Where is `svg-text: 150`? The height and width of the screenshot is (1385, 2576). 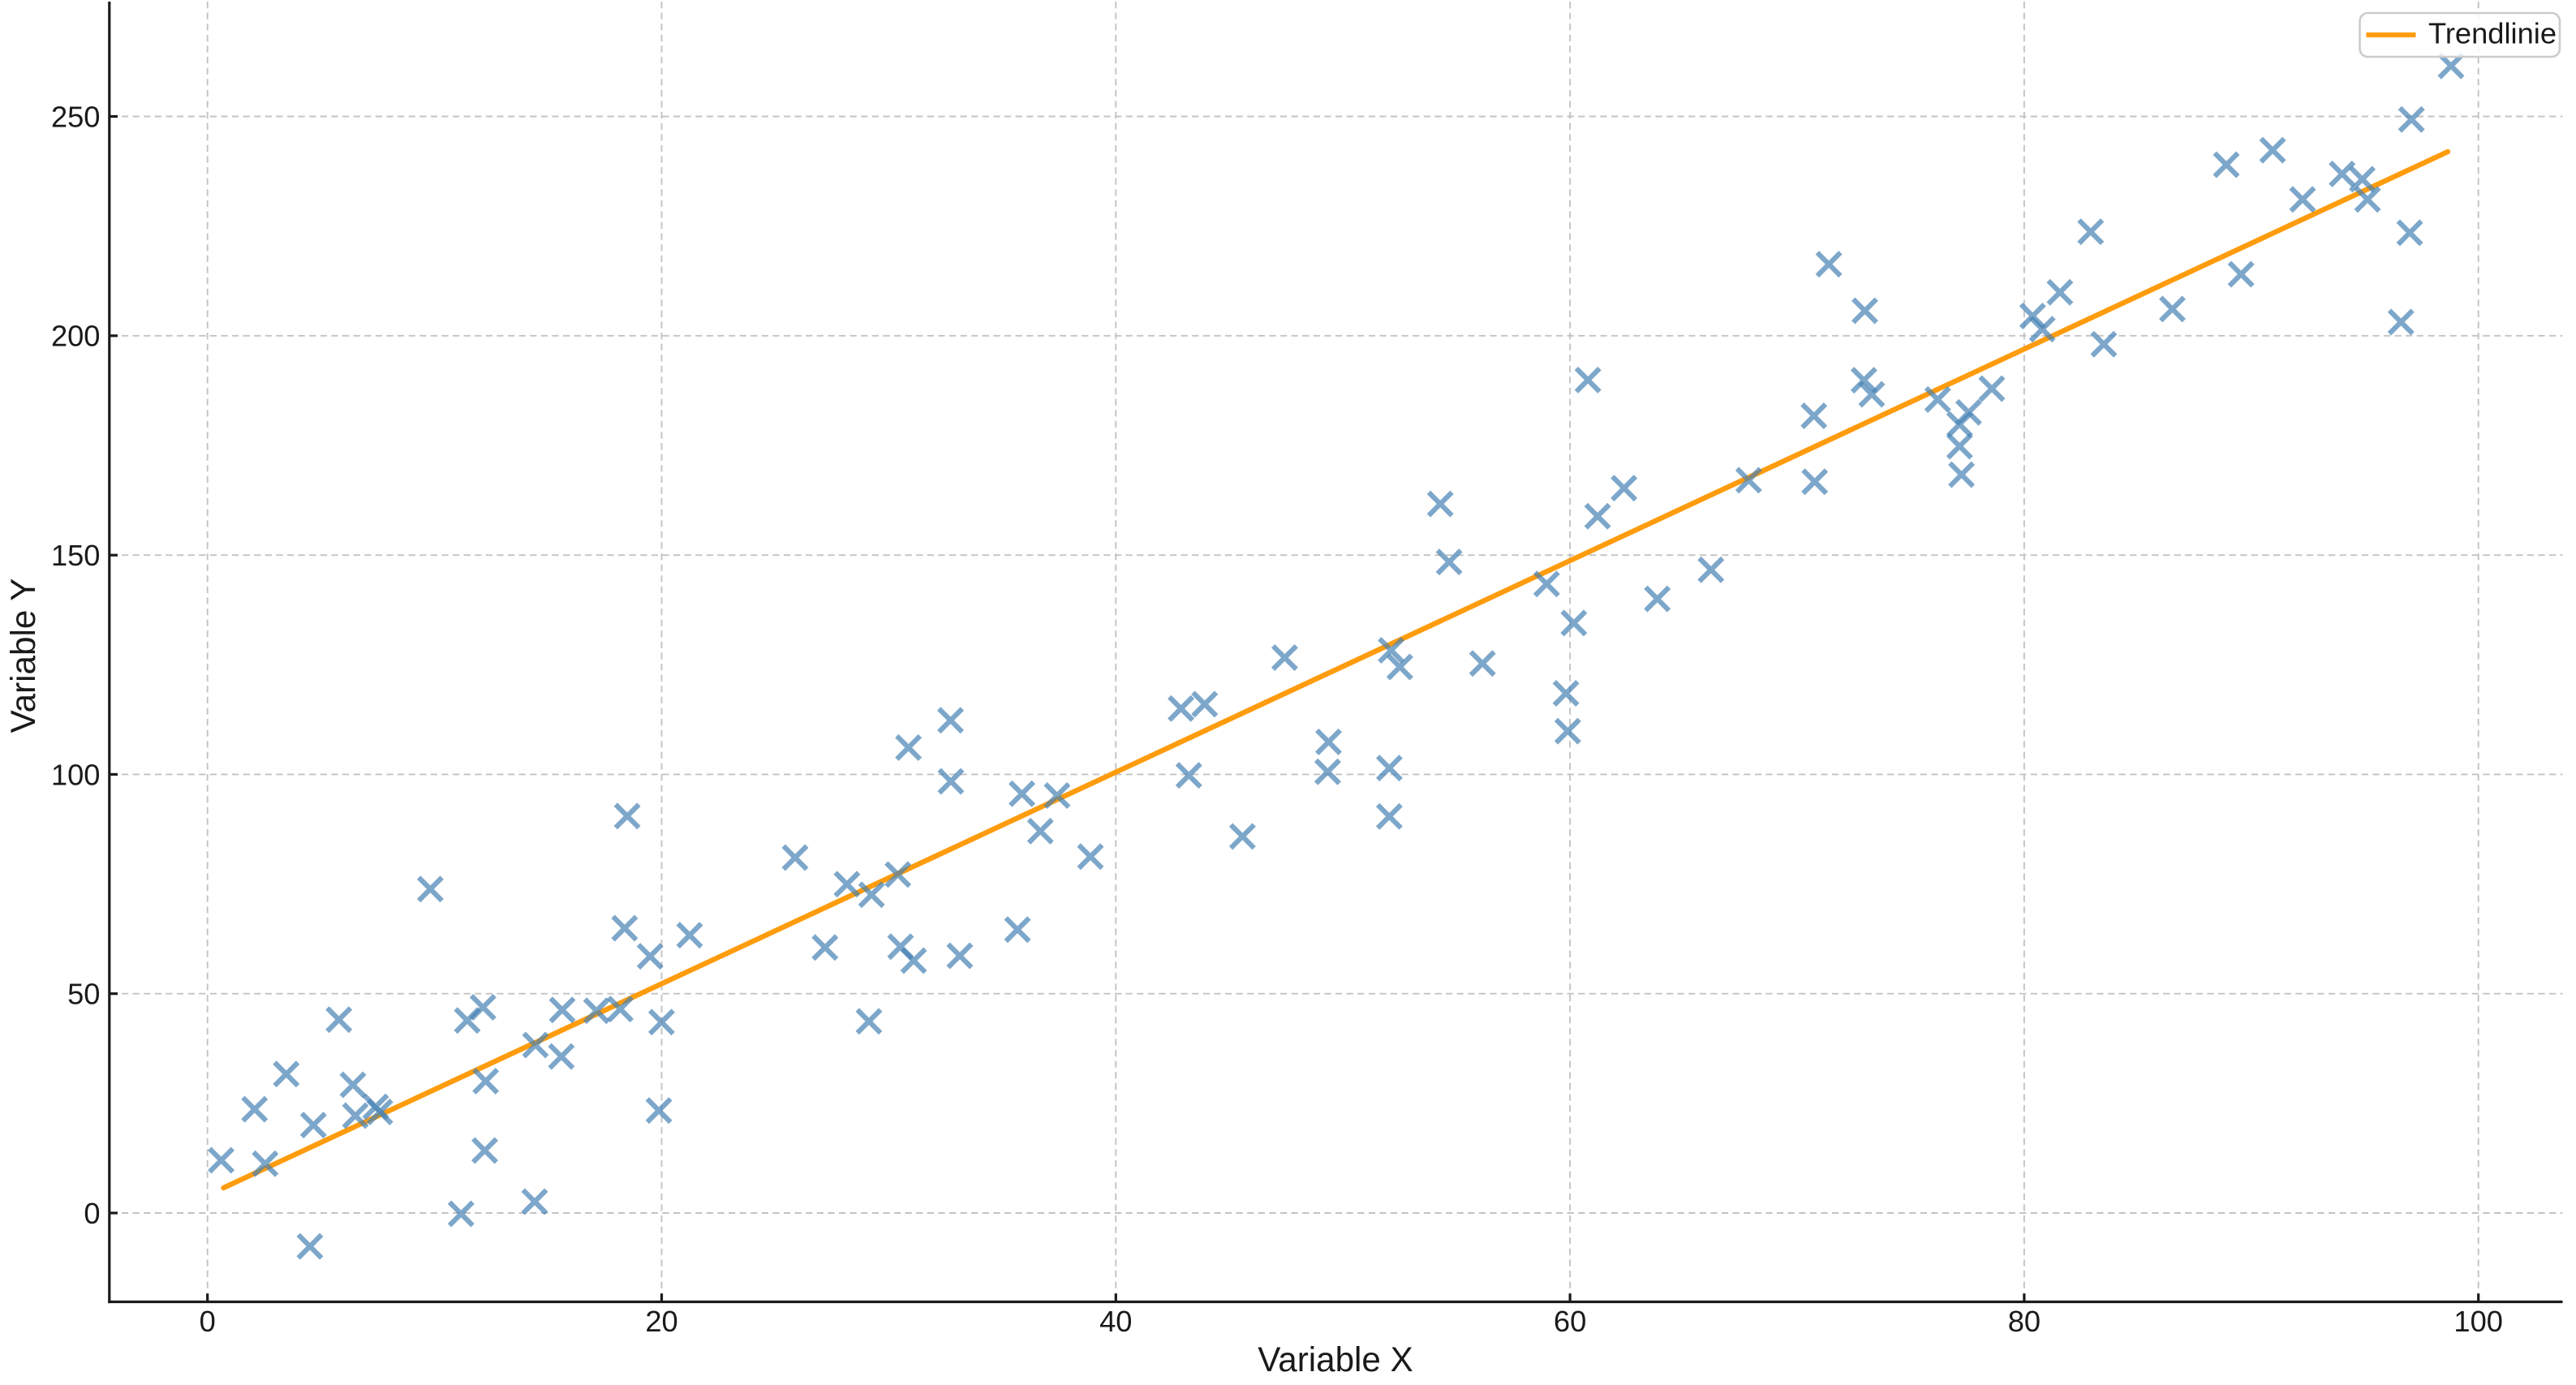 svg-text: 150 is located at coordinates (76, 555).